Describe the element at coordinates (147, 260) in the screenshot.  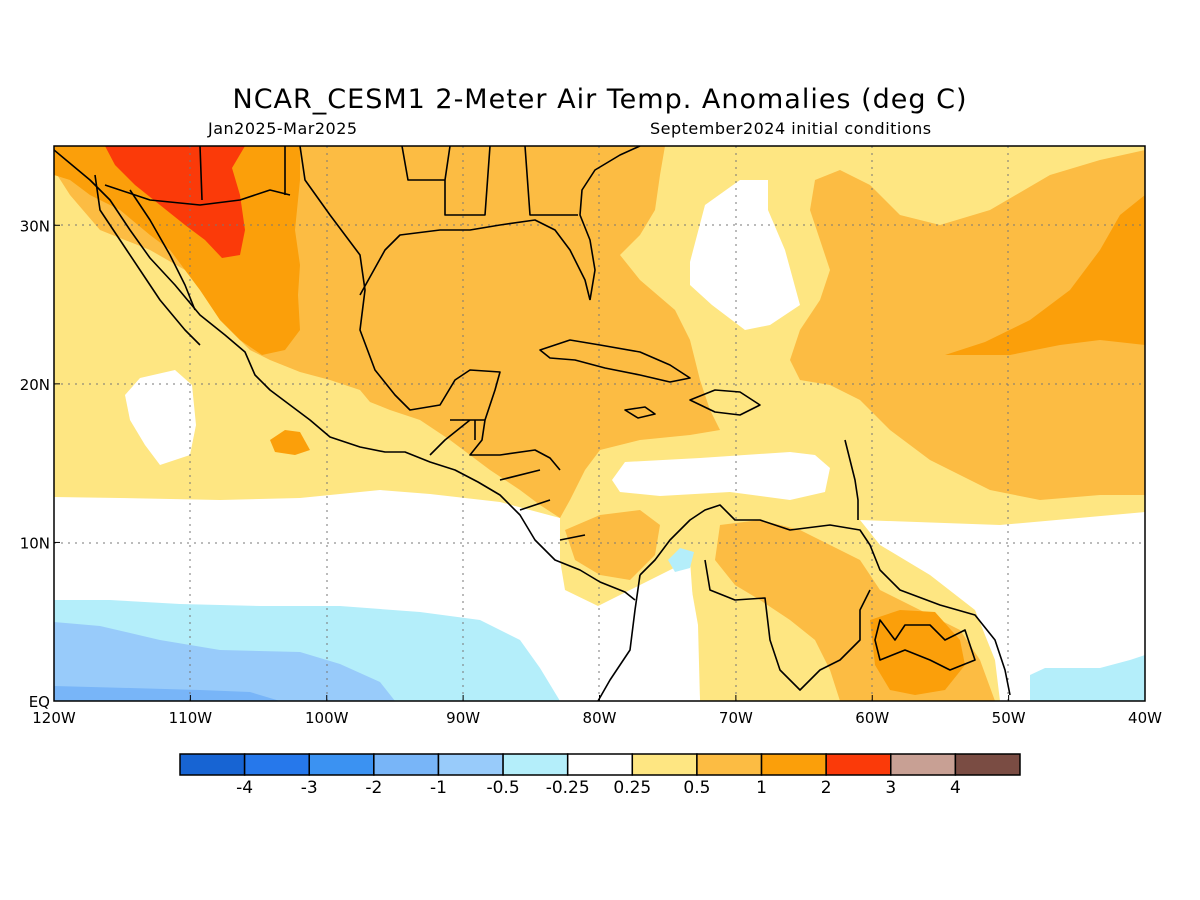
I see `coast-baja` at that location.